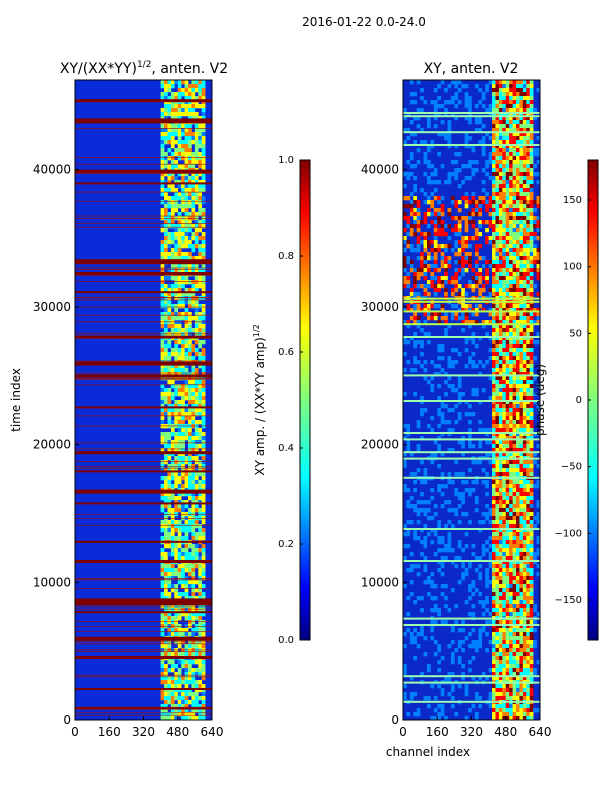 The image size is (600, 804). Describe the element at coordinates (143, 269) in the screenshot. I see `amp-flag-line` at that location.